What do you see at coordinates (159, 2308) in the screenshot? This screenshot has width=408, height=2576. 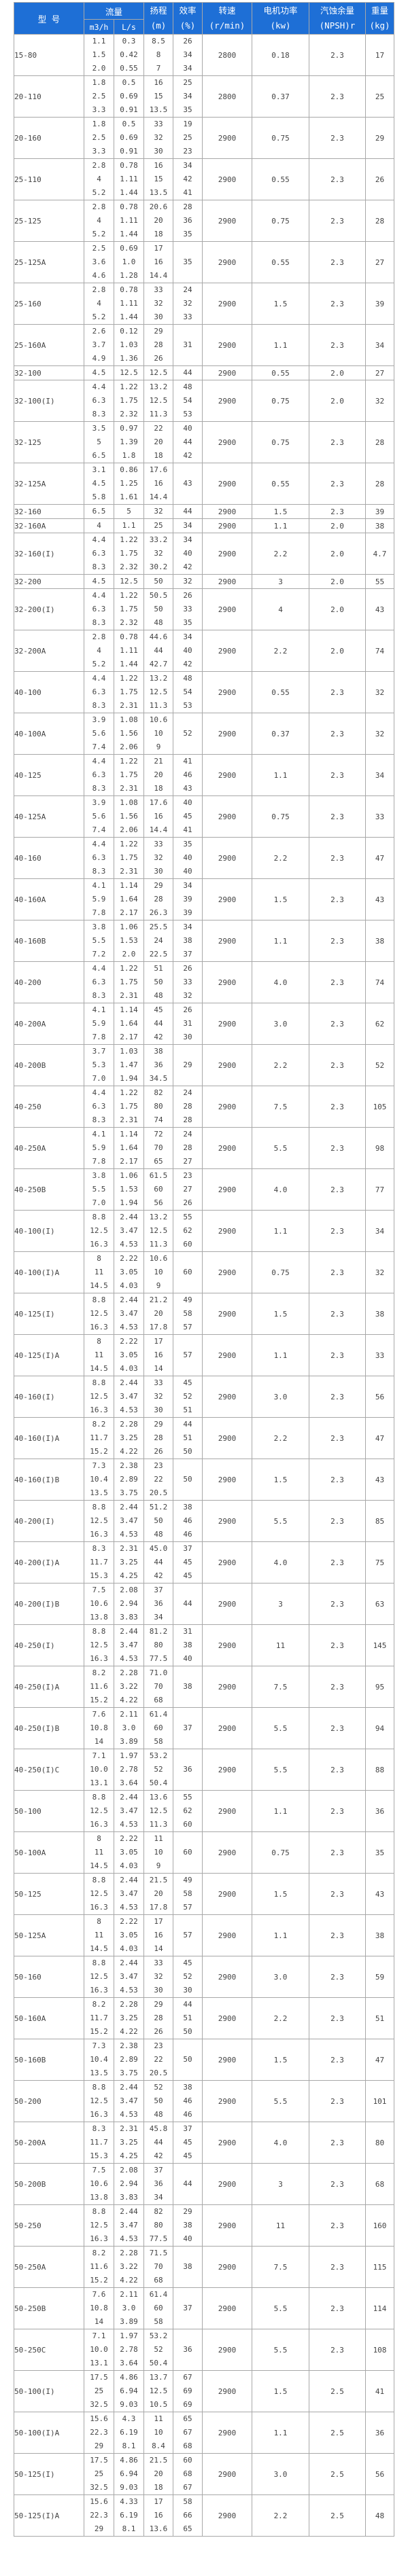 I see `head-value: 60` at bounding box center [159, 2308].